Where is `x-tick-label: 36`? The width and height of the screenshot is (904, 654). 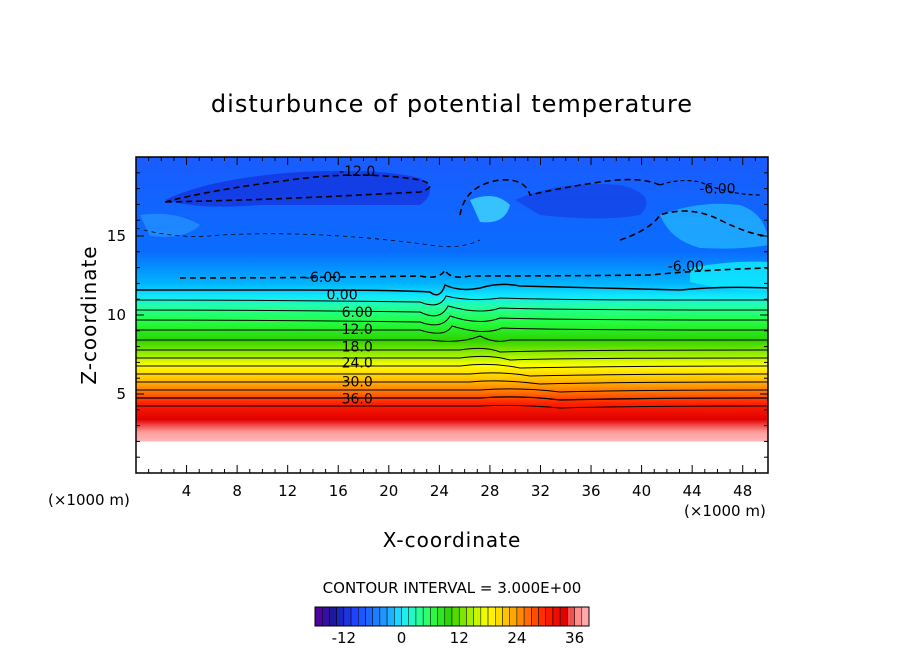 x-tick-label: 36 is located at coordinates (590, 491).